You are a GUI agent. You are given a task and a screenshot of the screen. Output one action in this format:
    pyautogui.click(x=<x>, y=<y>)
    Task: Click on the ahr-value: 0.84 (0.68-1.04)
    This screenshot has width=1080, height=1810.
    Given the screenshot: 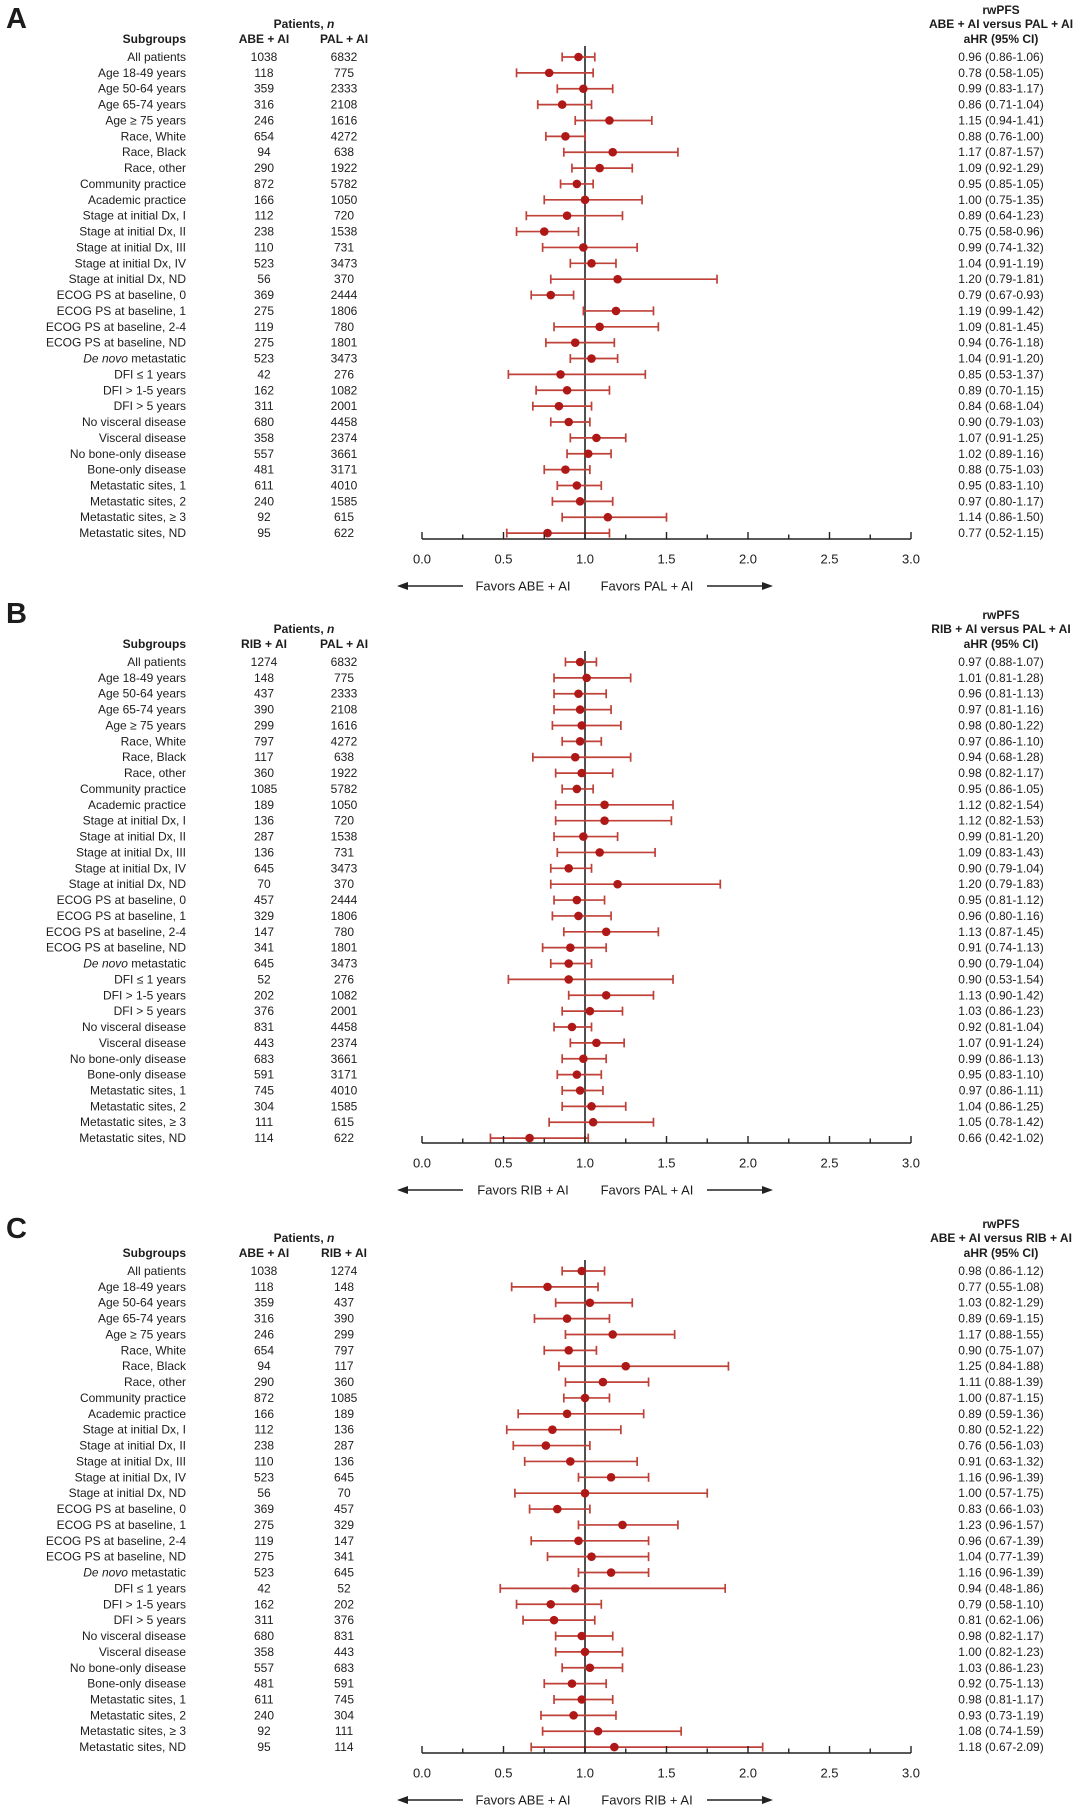 What is the action you would take?
    pyautogui.click(x=1000, y=406)
    